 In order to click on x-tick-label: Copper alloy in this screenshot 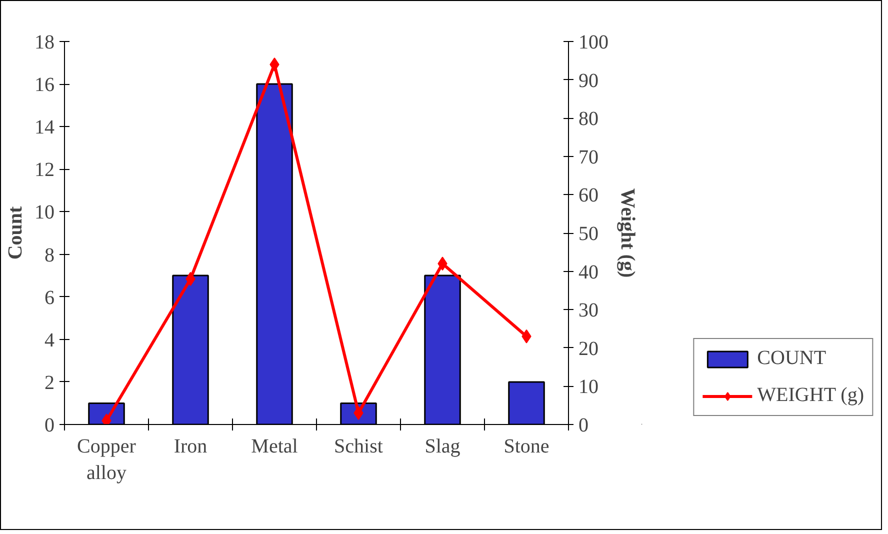, I will do `click(106, 460)`.